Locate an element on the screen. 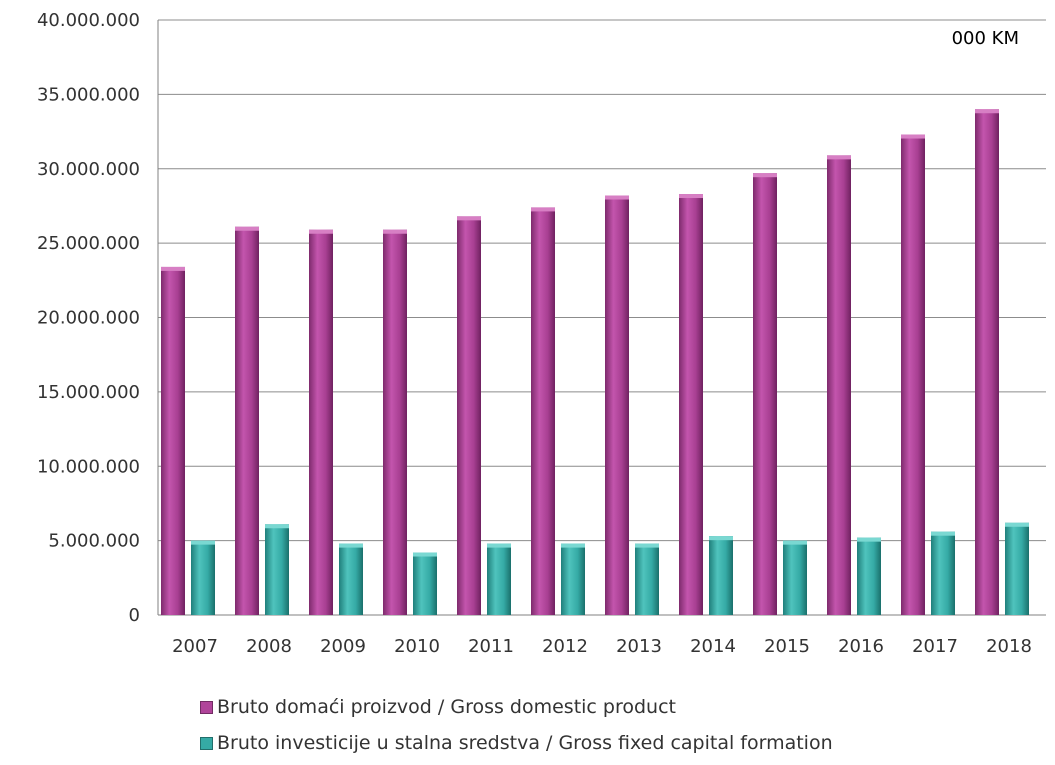 The width and height of the screenshot is (1055, 765). x-tick-label: 2011 is located at coordinates (491, 646).